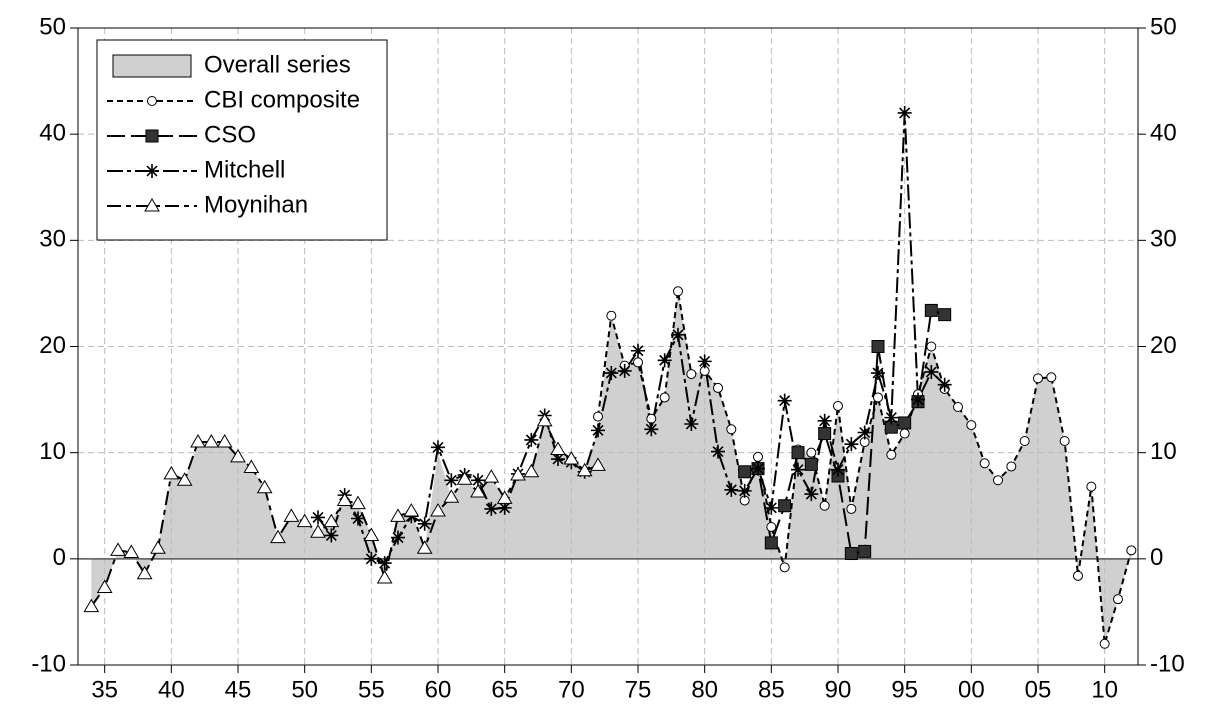 This screenshot has height=712, width=1207. I want to click on legend-label: Overall series, so click(277, 64).